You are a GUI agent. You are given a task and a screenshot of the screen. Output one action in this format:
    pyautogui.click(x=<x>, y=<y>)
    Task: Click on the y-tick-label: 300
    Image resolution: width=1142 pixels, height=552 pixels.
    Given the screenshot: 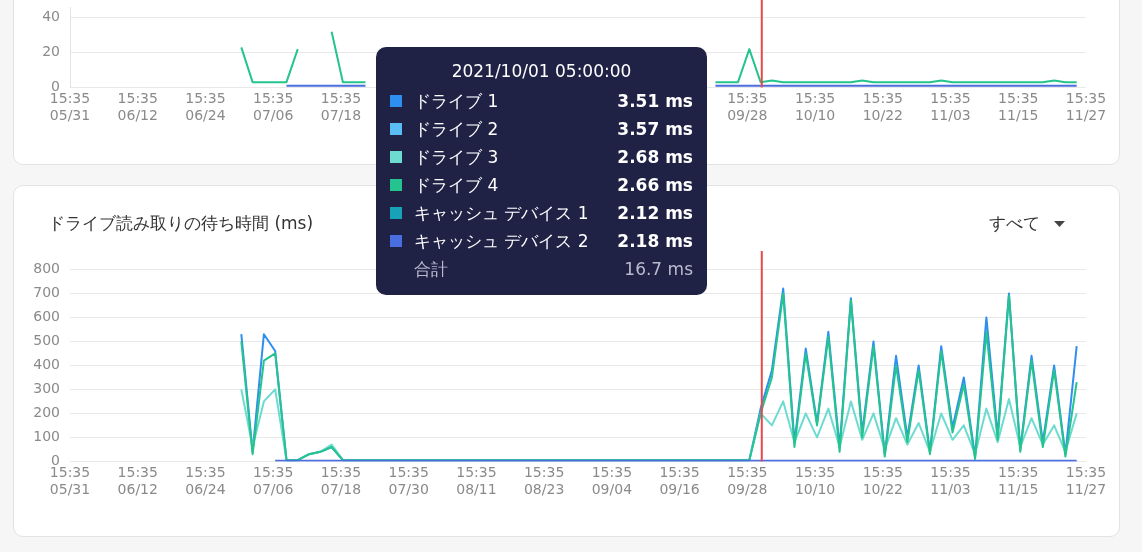 What is the action you would take?
    pyautogui.click(x=46, y=388)
    